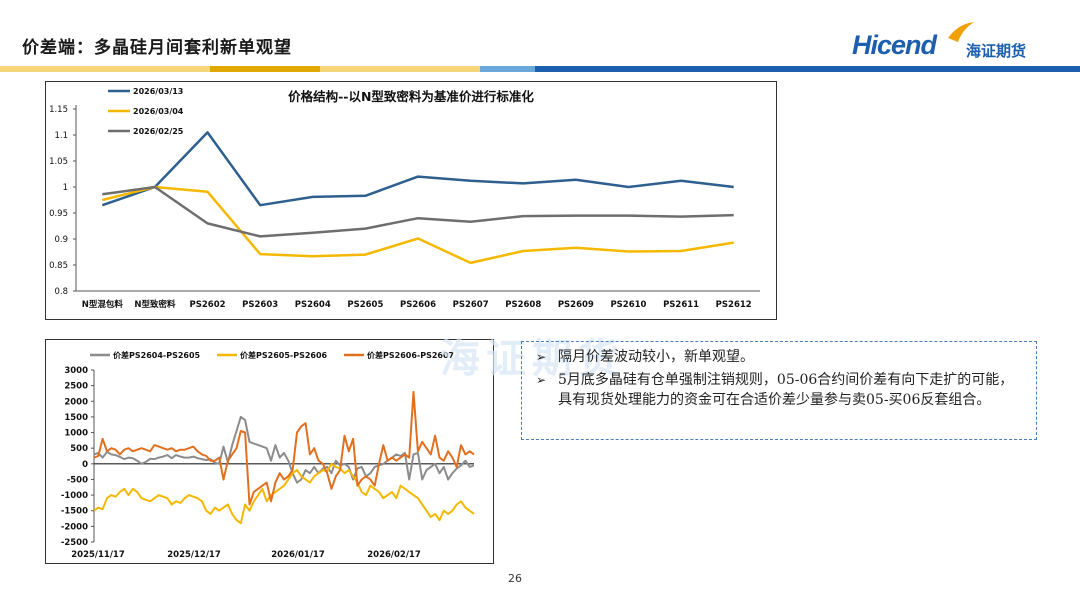  I want to click on x-tick-label: PS2611, so click(681, 305).